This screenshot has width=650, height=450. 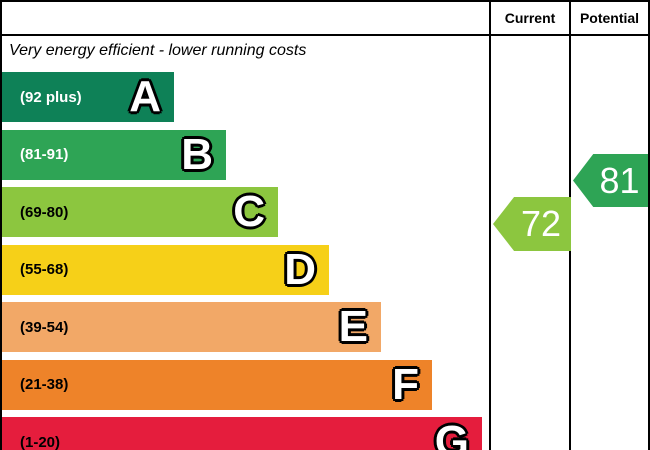 I want to click on current-rating-arrow: 72, so click(x=532, y=224).